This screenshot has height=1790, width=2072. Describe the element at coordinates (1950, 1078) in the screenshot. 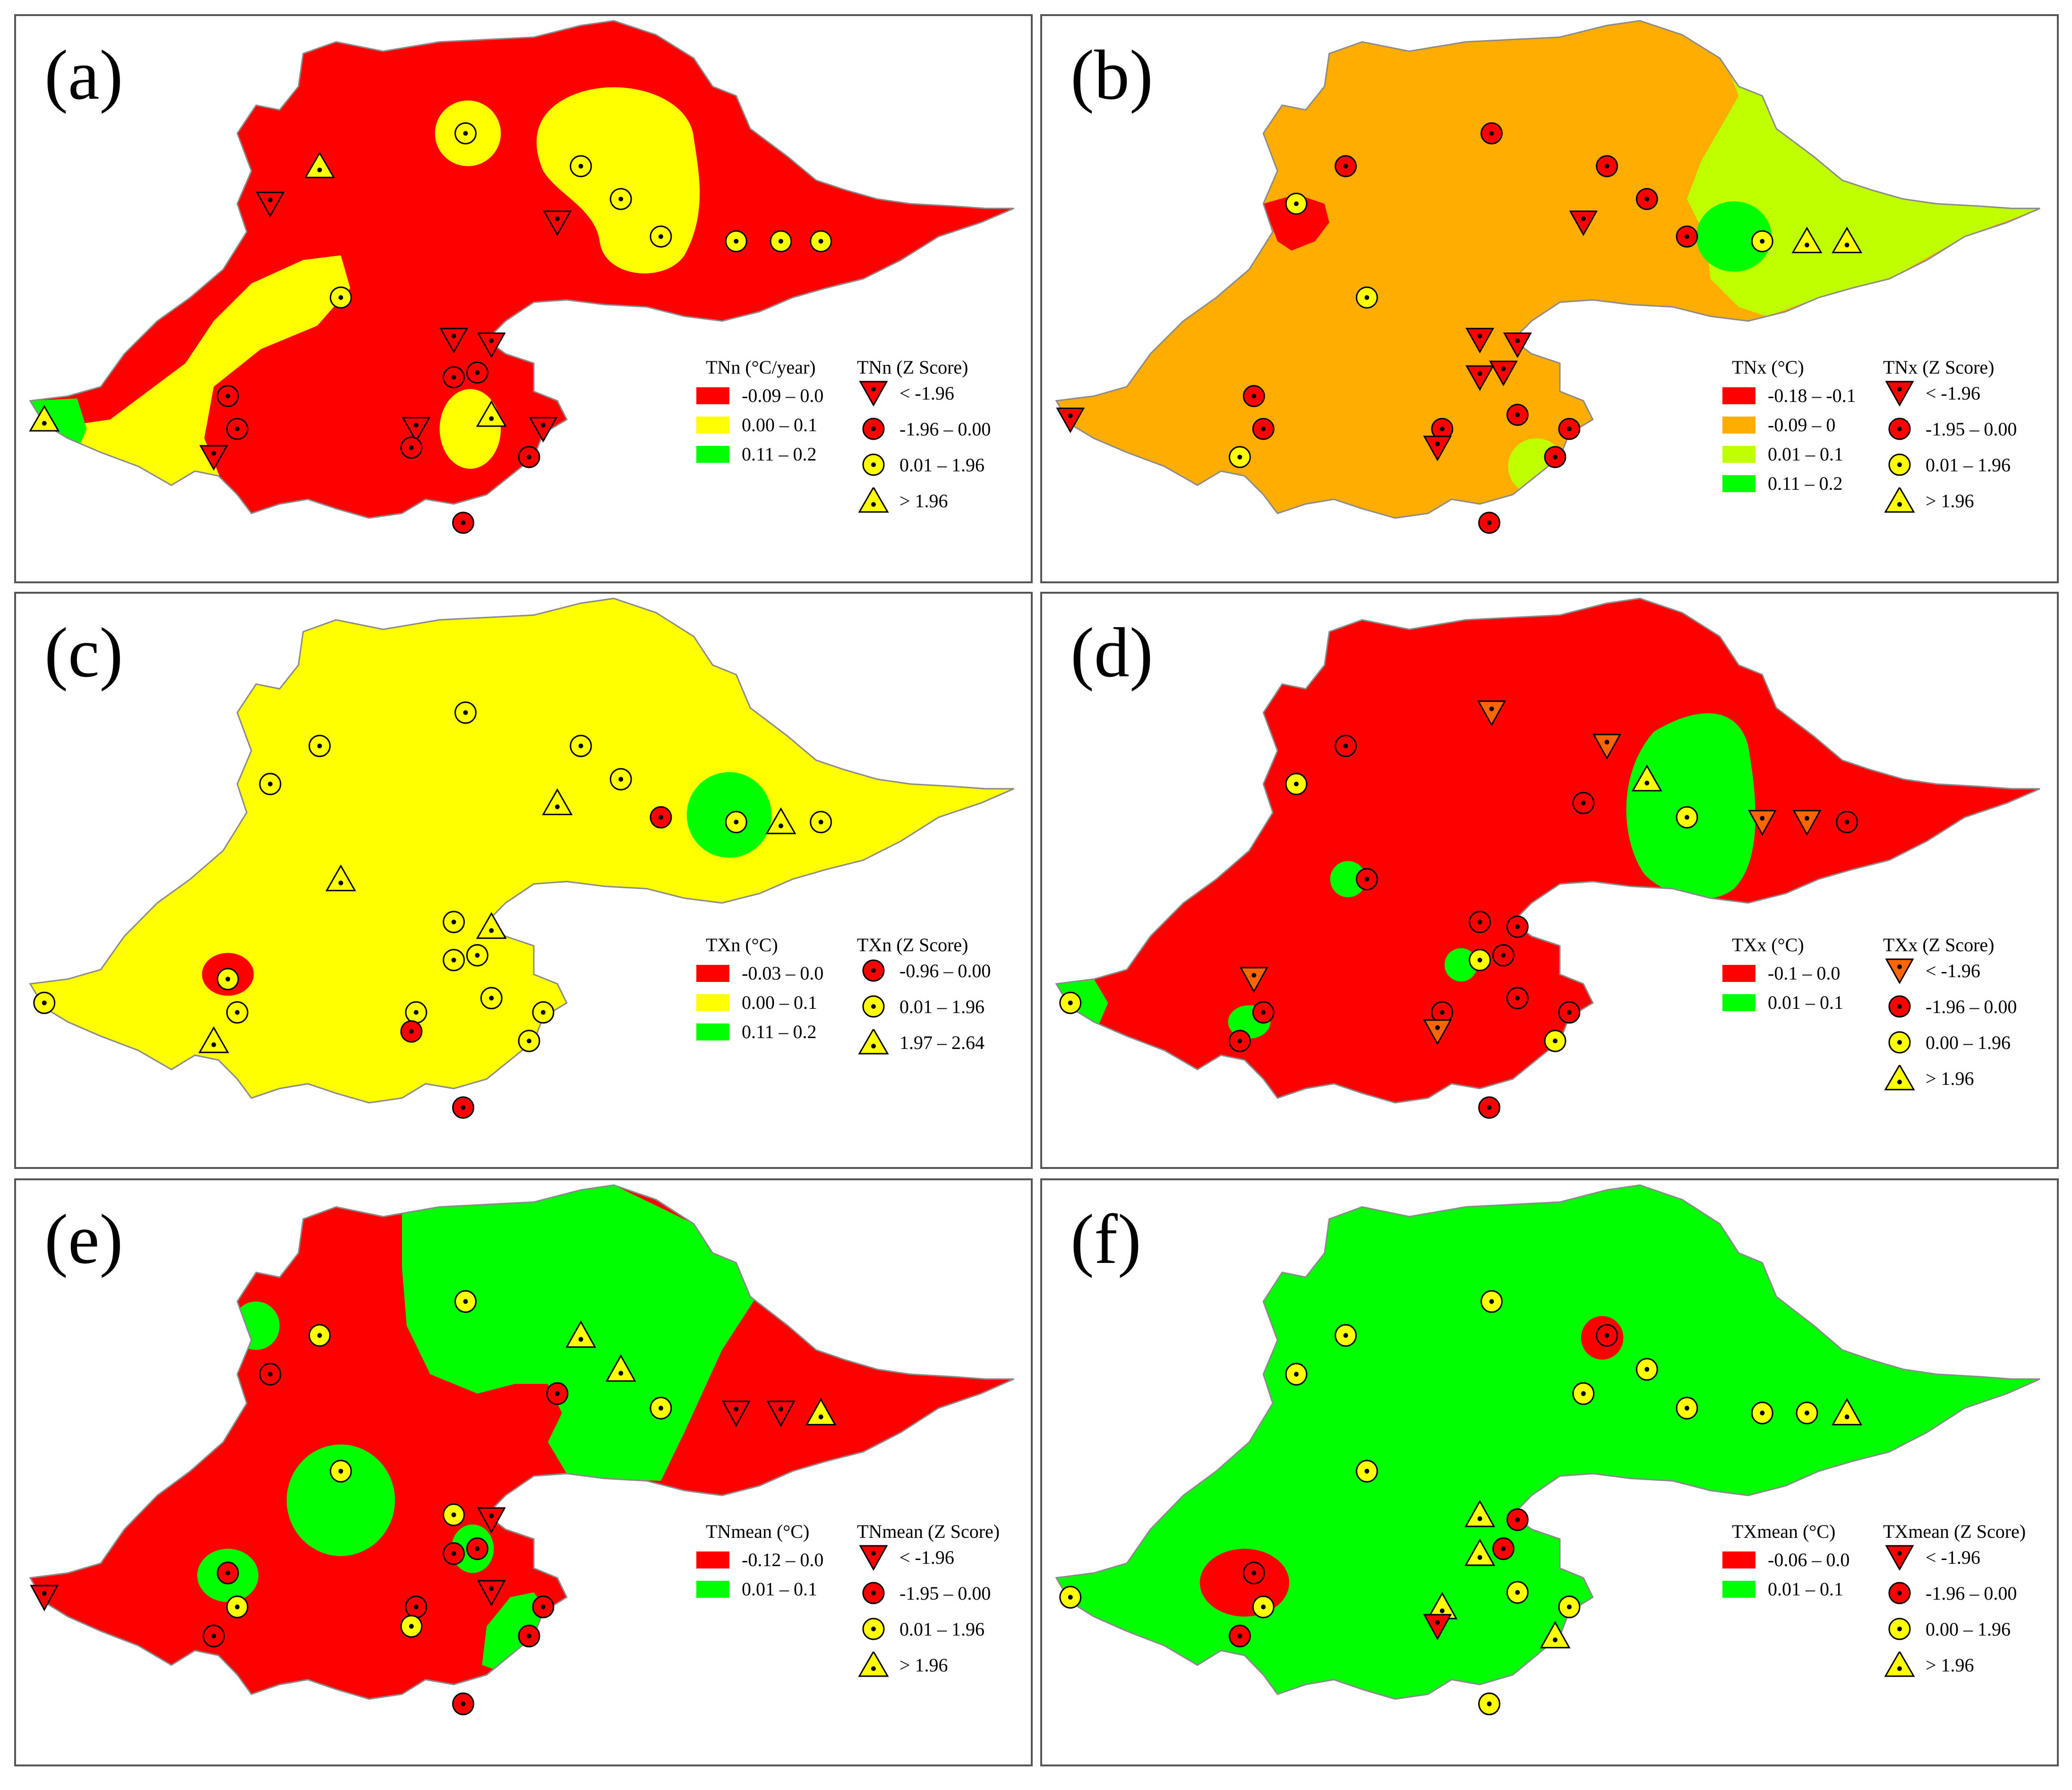

I see `legend-z-label: > 1.96` at that location.